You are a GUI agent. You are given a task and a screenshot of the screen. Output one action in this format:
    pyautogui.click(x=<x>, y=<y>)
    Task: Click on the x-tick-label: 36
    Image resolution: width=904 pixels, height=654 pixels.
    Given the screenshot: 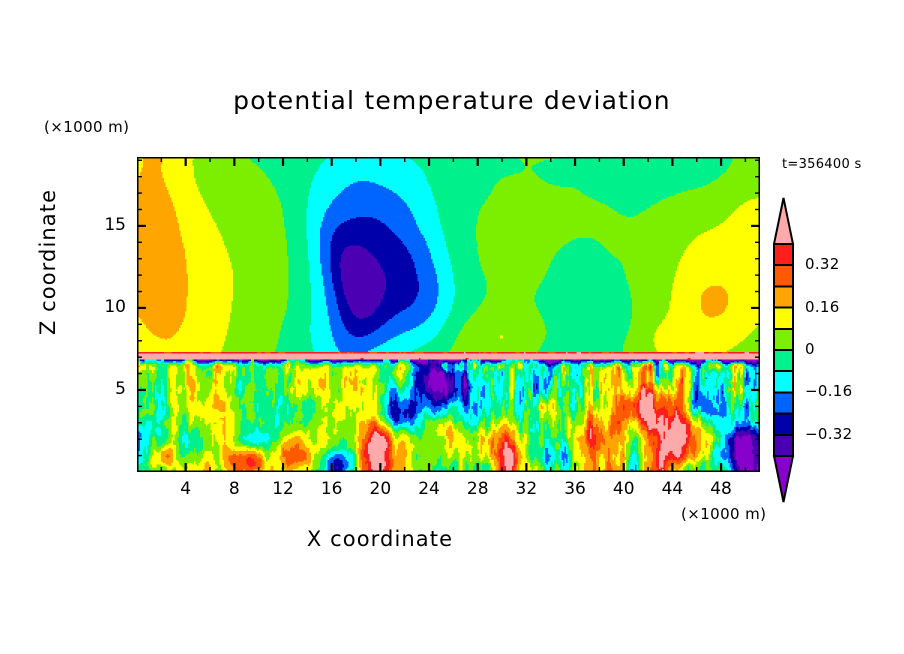 What is the action you would take?
    pyautogui.click(x=575, y=489)
    